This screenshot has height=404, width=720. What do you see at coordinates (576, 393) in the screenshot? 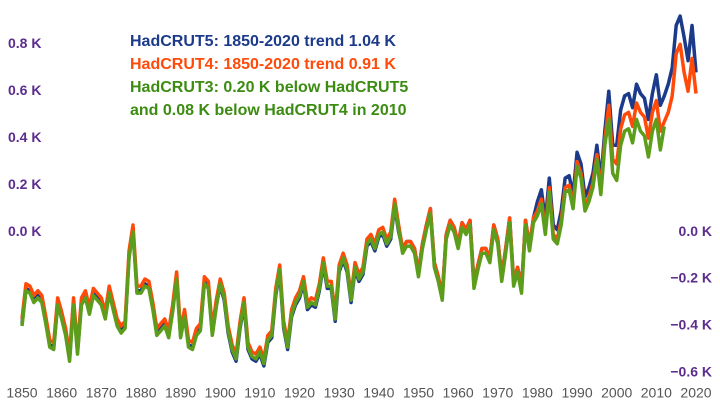
I see `x-tick-label: 1990` at bounding box center [576, 393].